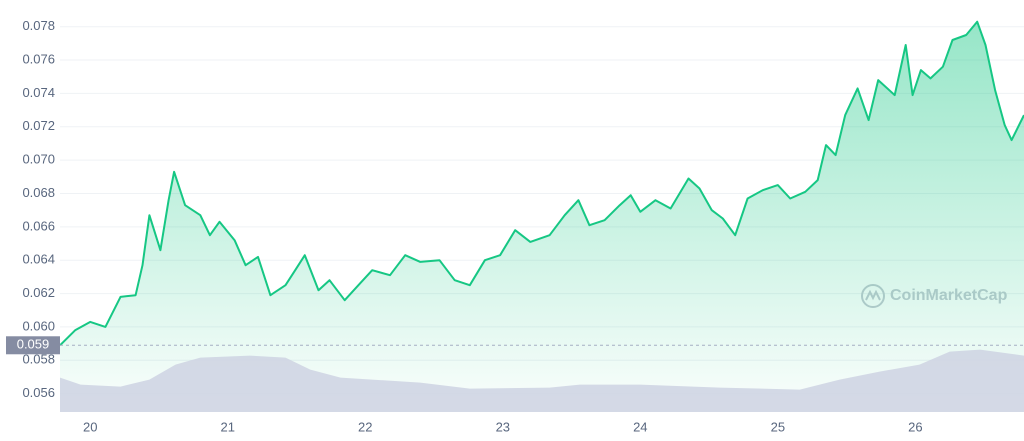 The image size is (1024, 441). Describe the element at coordinates (542, 380) in the screenshot. I see `volume-area` at that location.